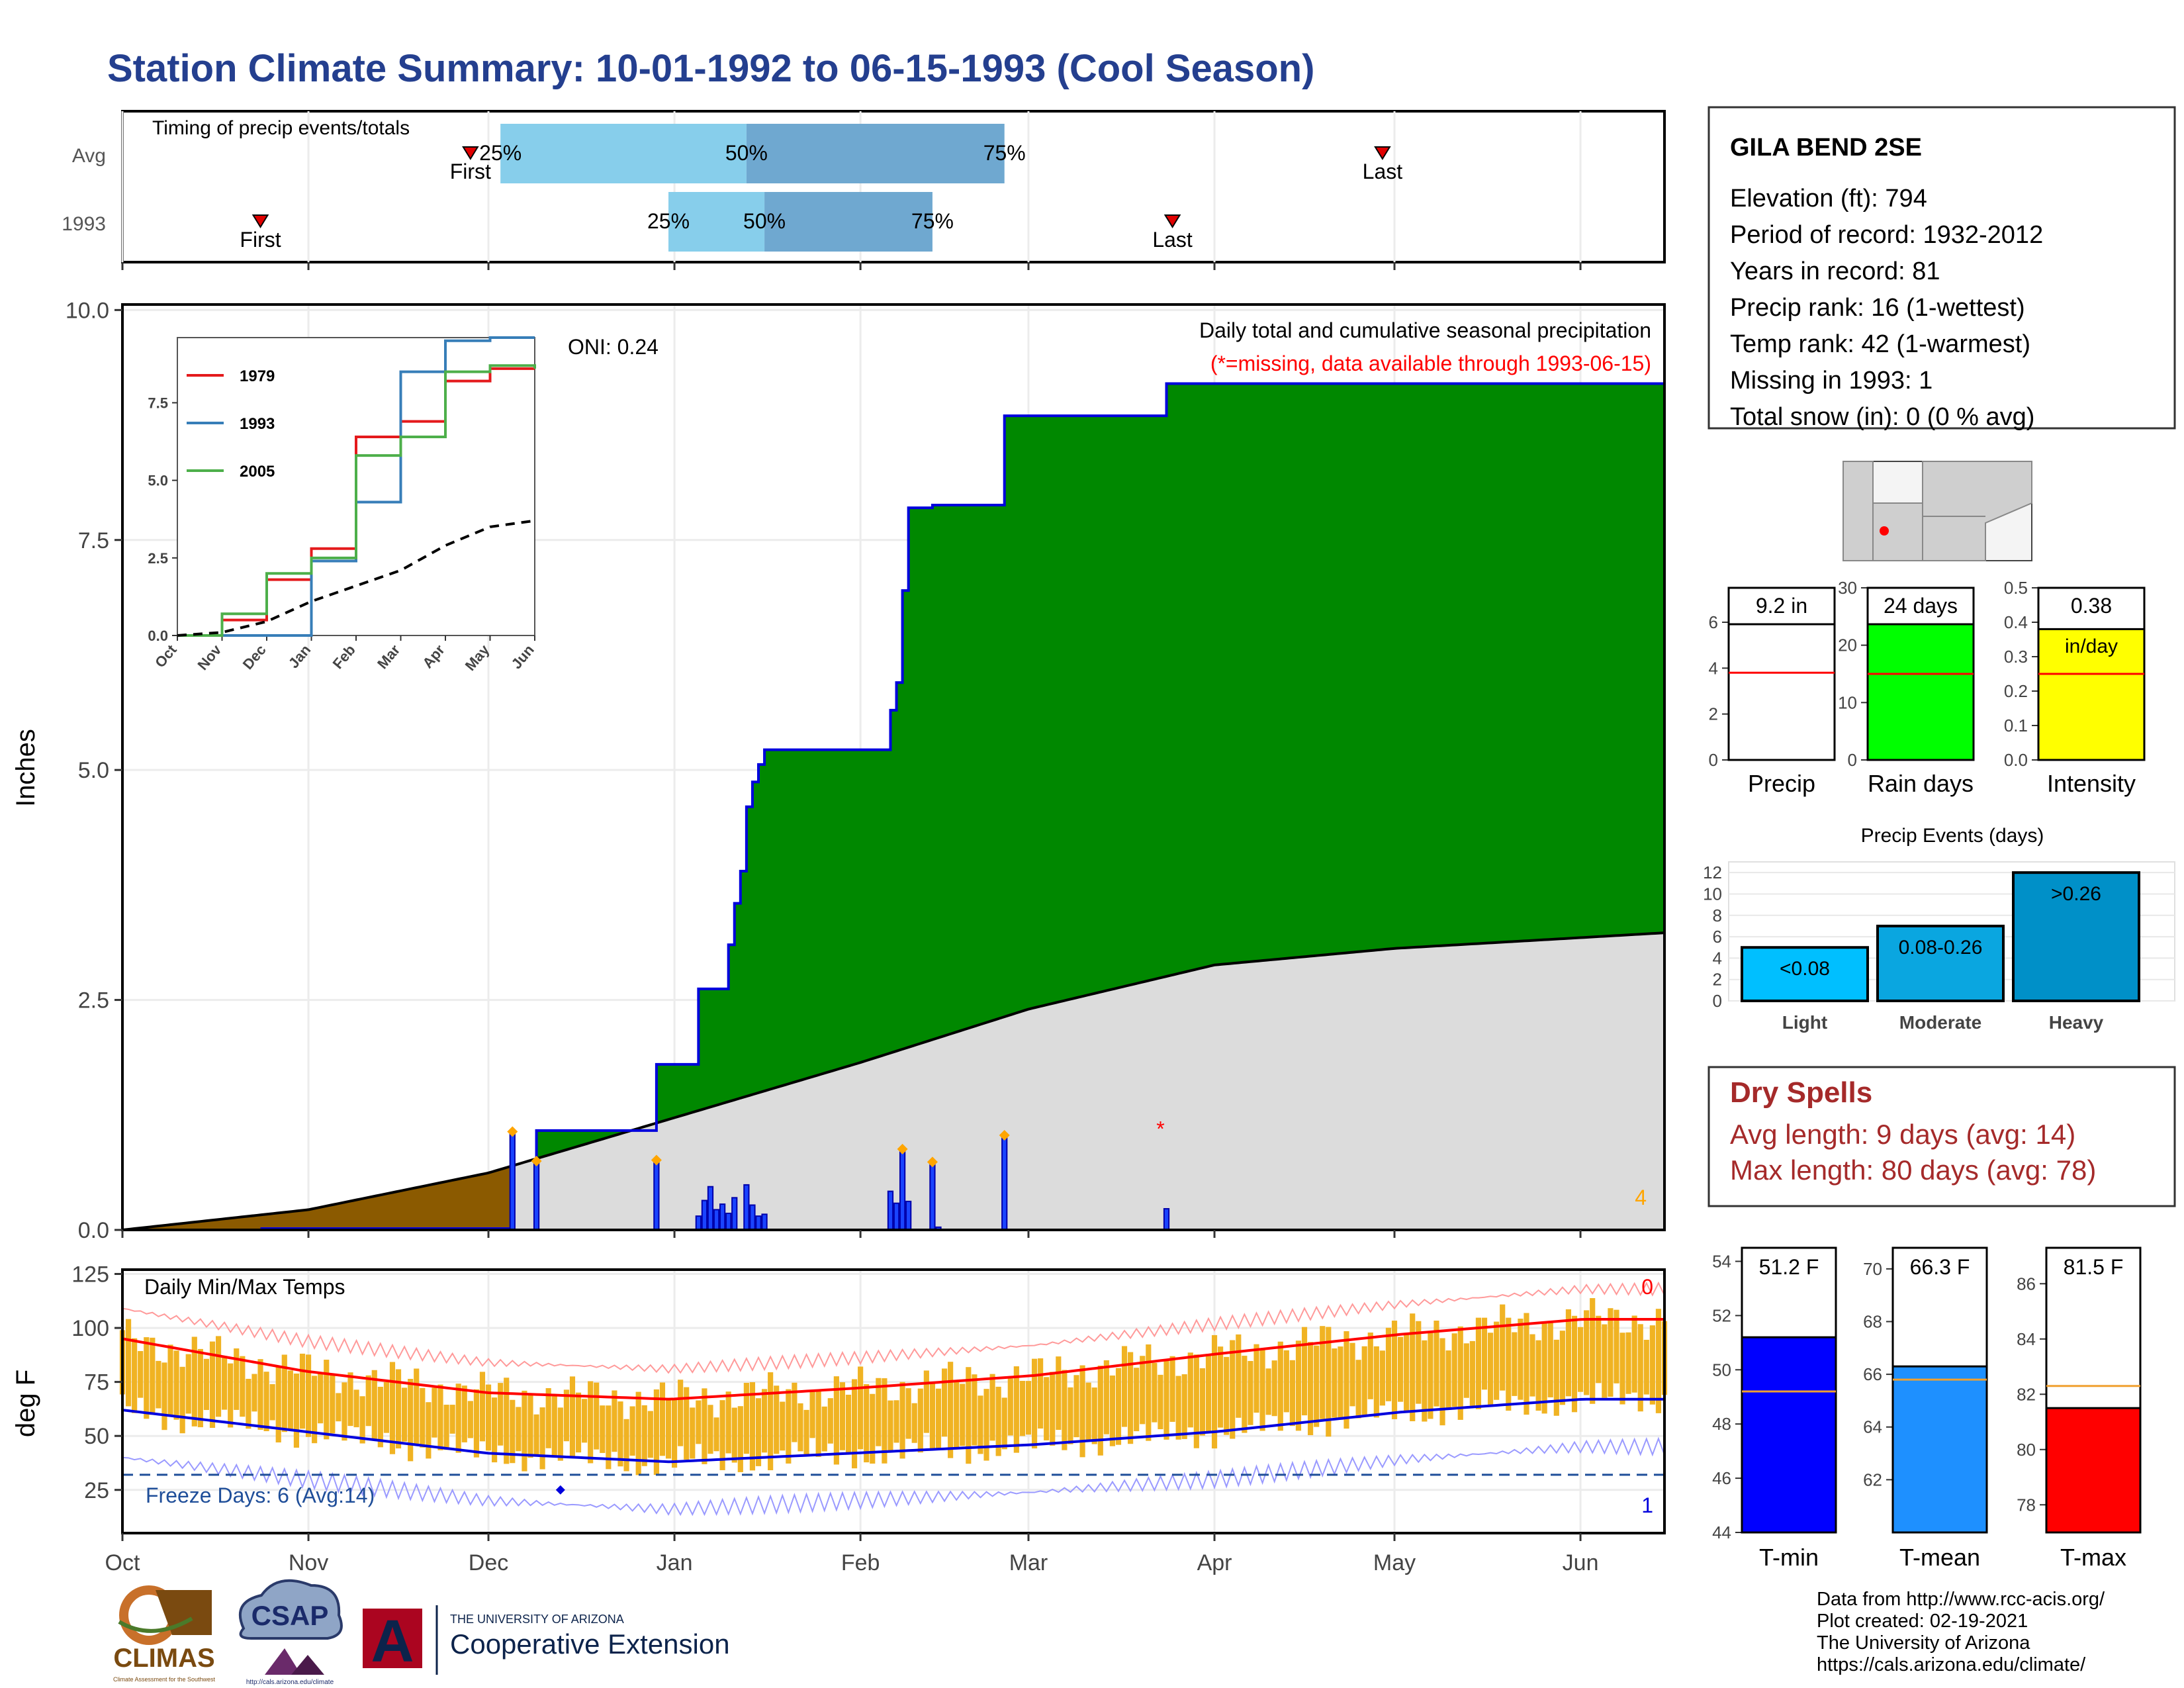  What do you see at coordinates (2091, 646) in the screenshot?
I see `summary-unit: in/day` at bounding box center [2091, 646].